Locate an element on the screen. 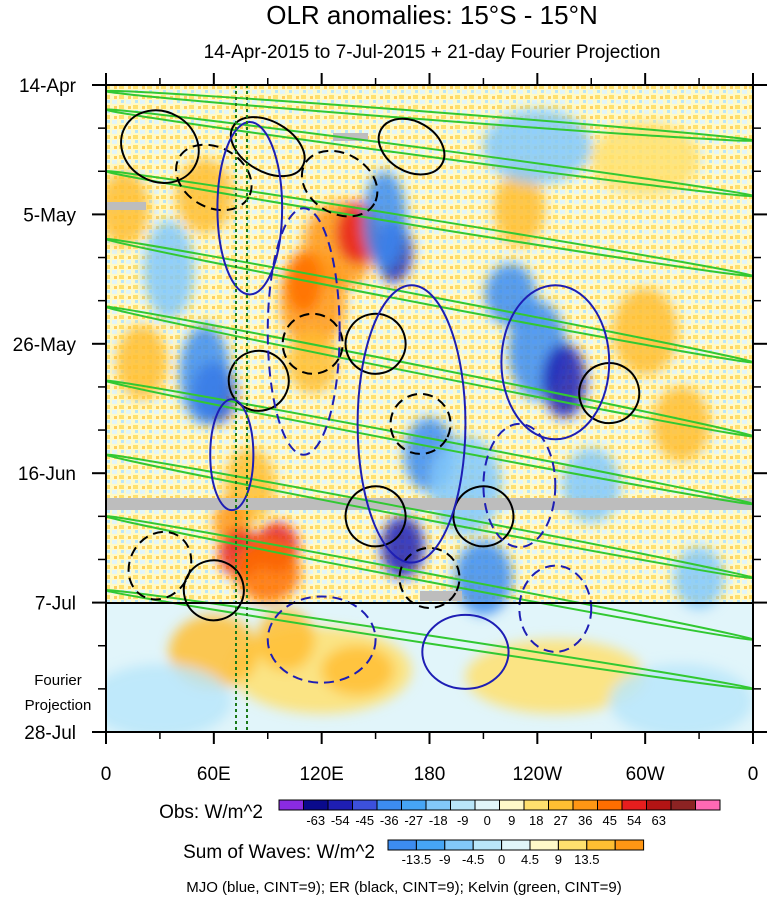  waves-colorbar: -13.5 -9 -4.5 0 4.5 9 13.5 is located at coordinates (516, 853).